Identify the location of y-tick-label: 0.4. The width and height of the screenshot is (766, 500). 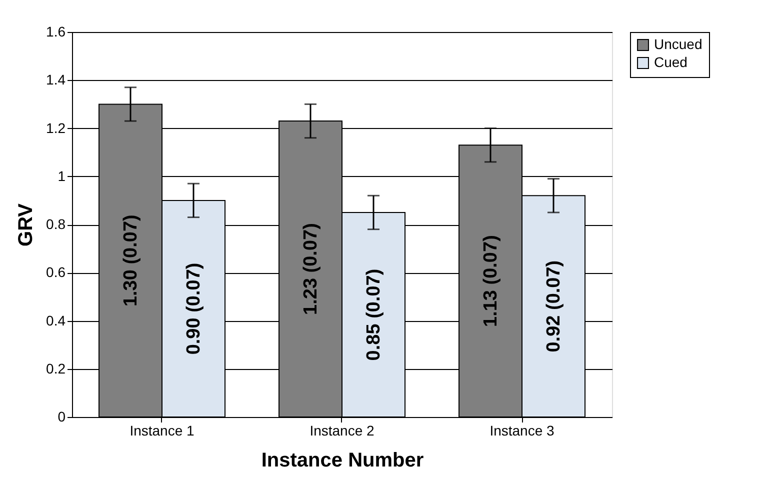
(56, 320).